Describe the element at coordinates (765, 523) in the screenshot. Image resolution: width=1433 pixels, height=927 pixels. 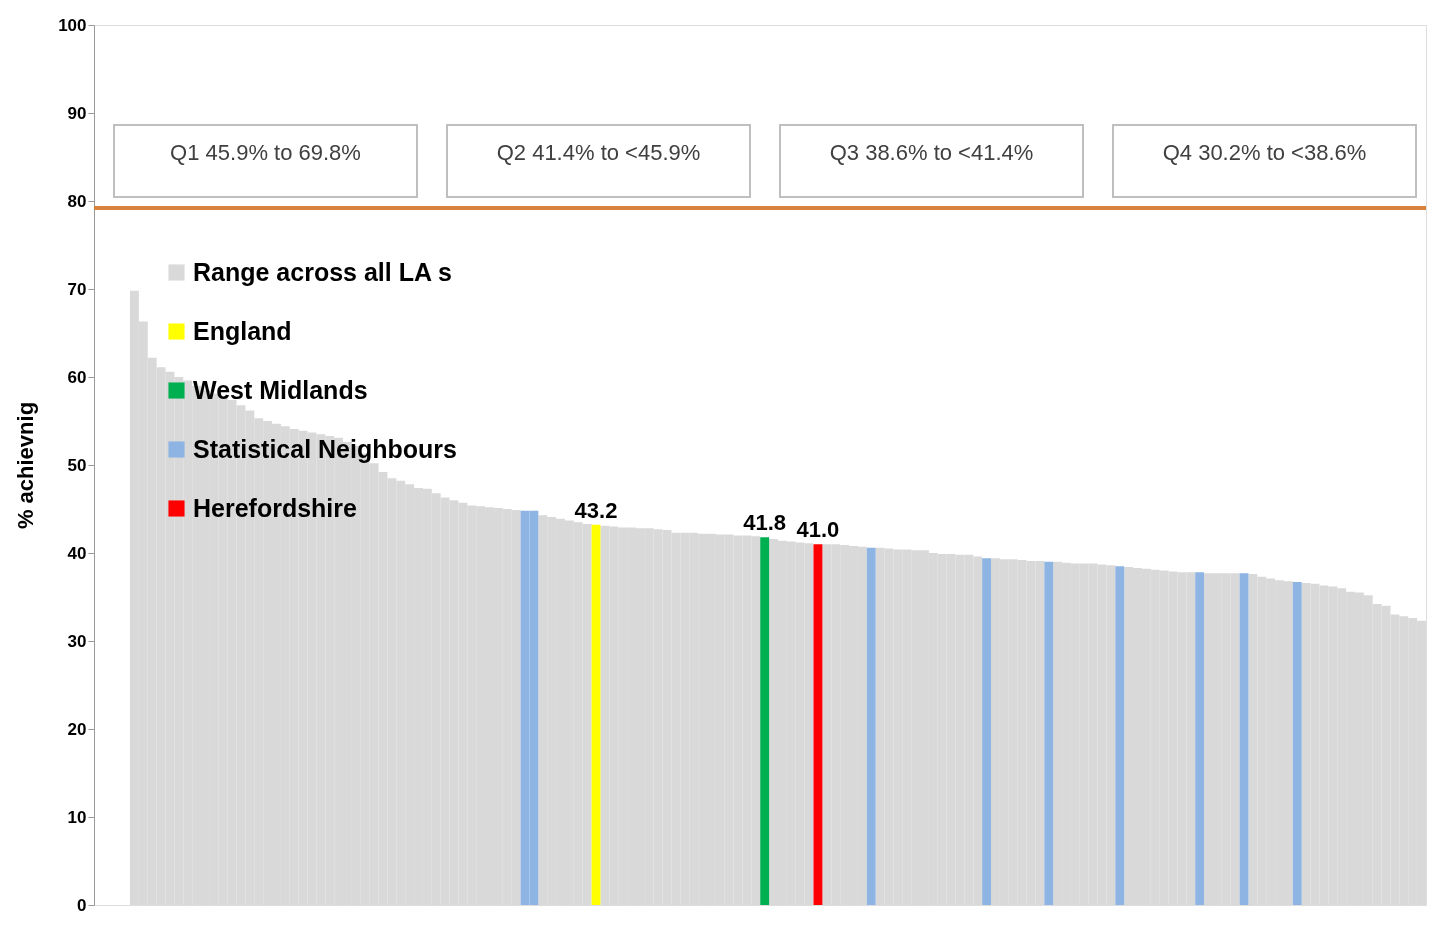
I see `data-label: 41.8` at that location.